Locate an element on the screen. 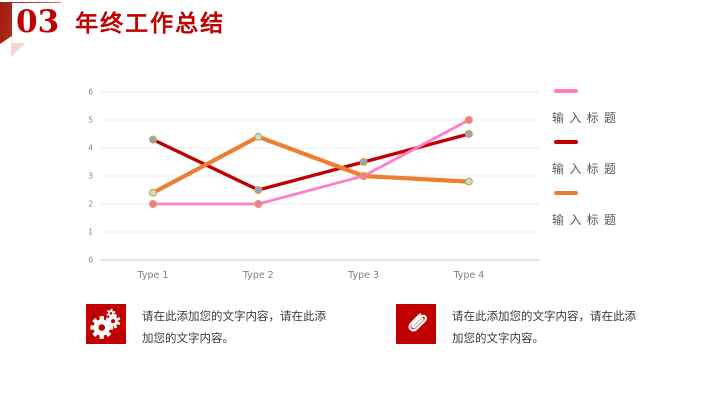 Image resolution: width=720 pixels, height=405 pixels. legend-swatch-orange is located at coordinates (566, 193).